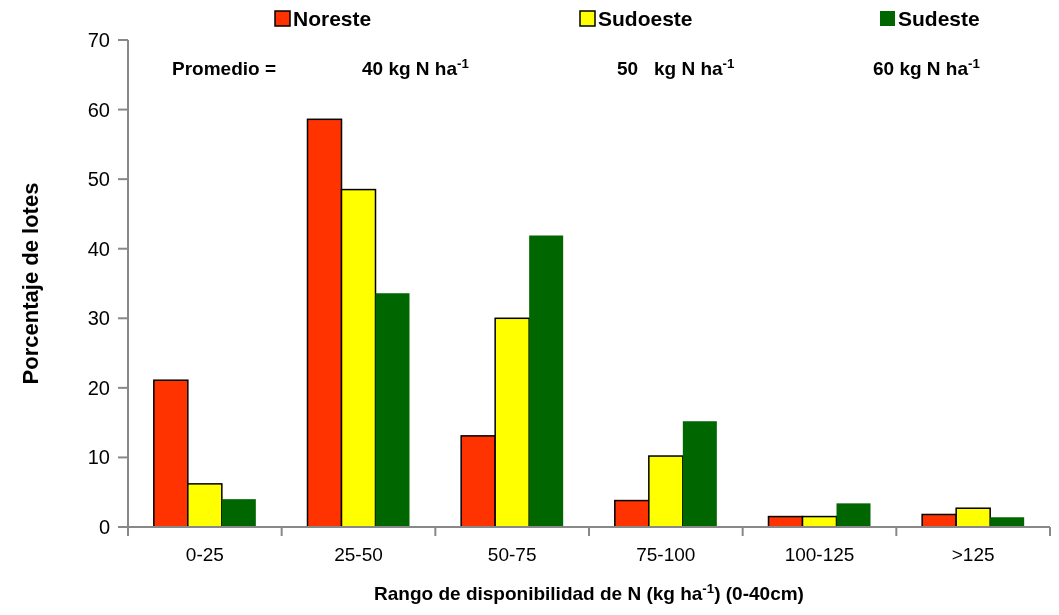  Describe the element at coordinates (98, 179) in the screenshot. I see `y-tick-label: 50` at that location.